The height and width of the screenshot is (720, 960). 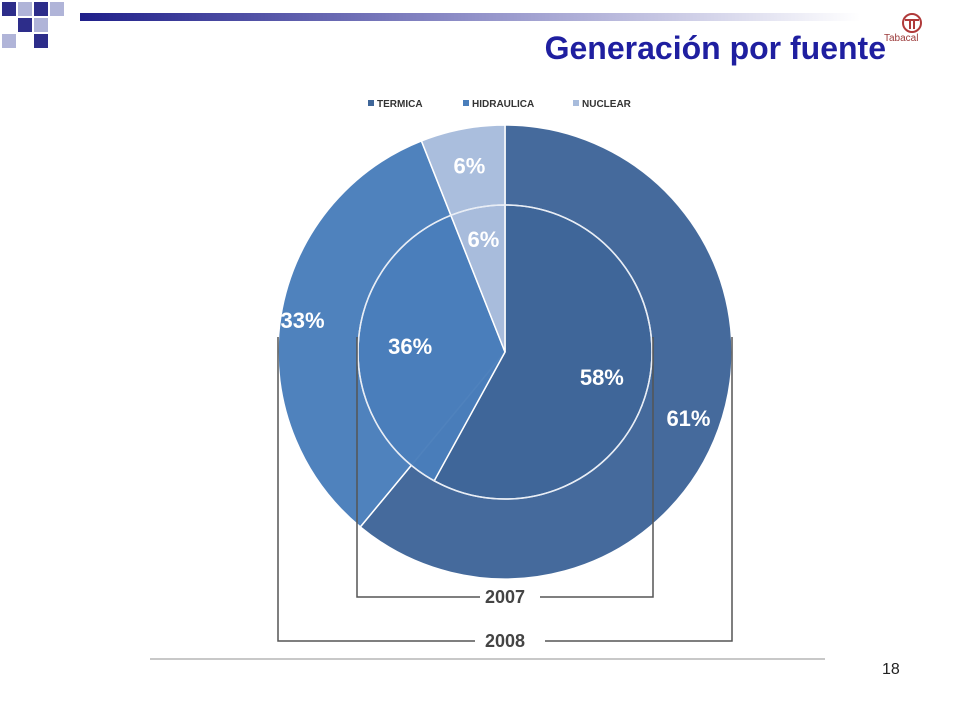 I want to click on legend-label-hidraulica: HIDRAULICA, so click(x=503, y=104).